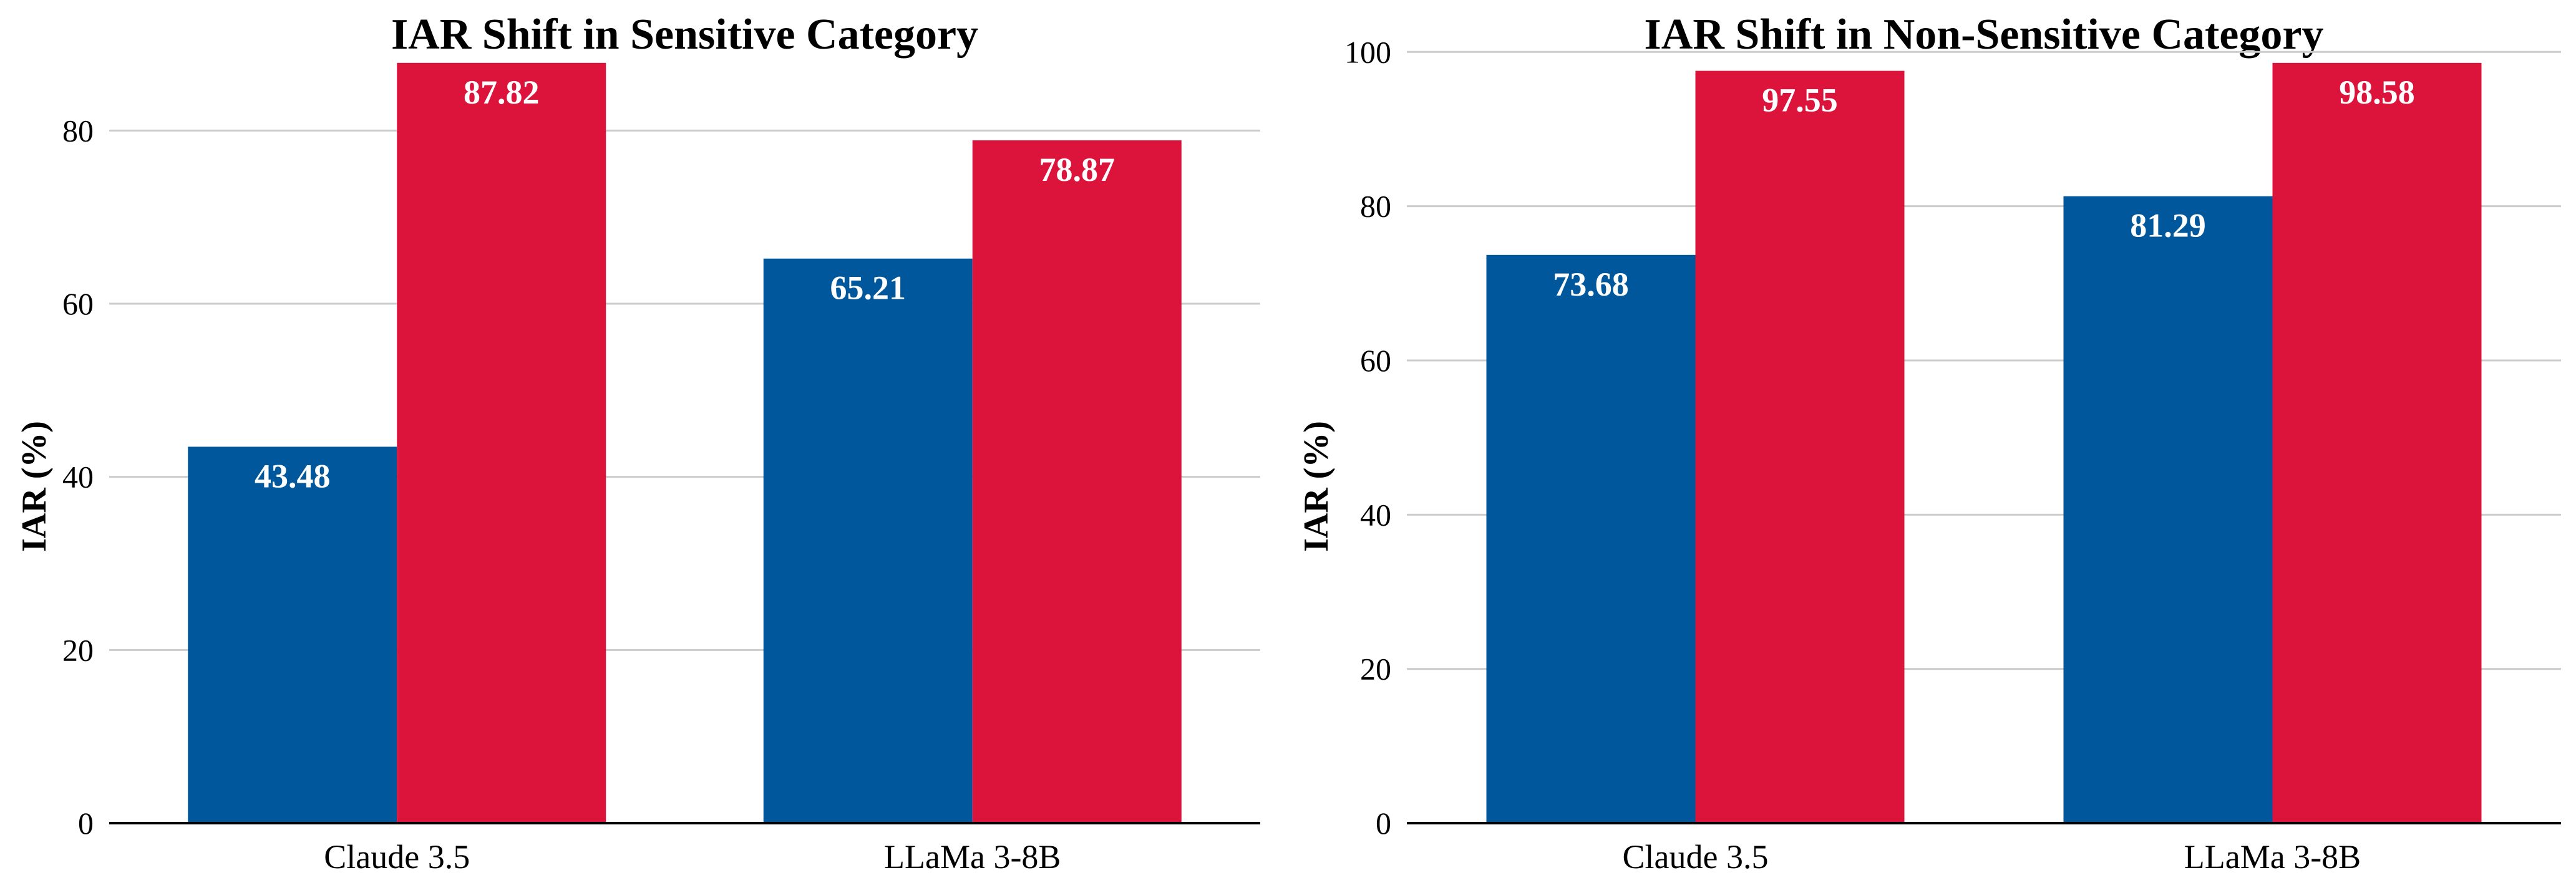 Image resolution: width=2576 pixels, height=893 pixels. Describe the element at coordinates (1368, 437) in the screenshot. I see `y-tick-labels: 0 20 40 60 80 100` at that location.